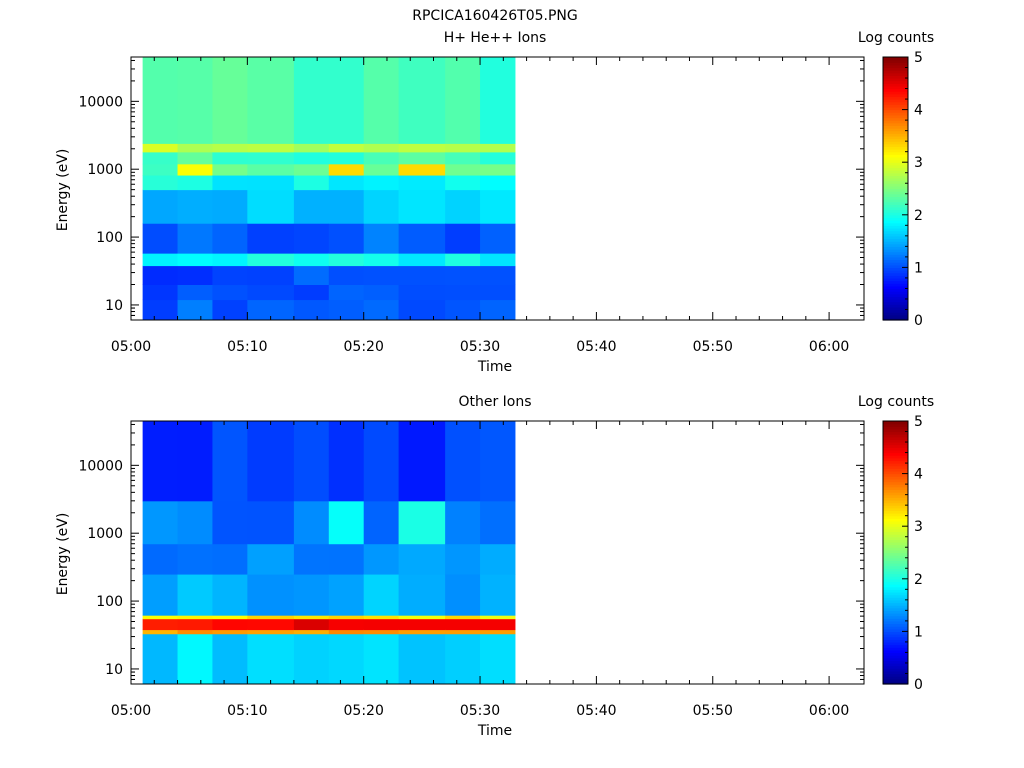  What do you see at coordinates (247, 347) in the screenshot?
I see `x-tick-label: 05:10` at bounding box center [247, 347].